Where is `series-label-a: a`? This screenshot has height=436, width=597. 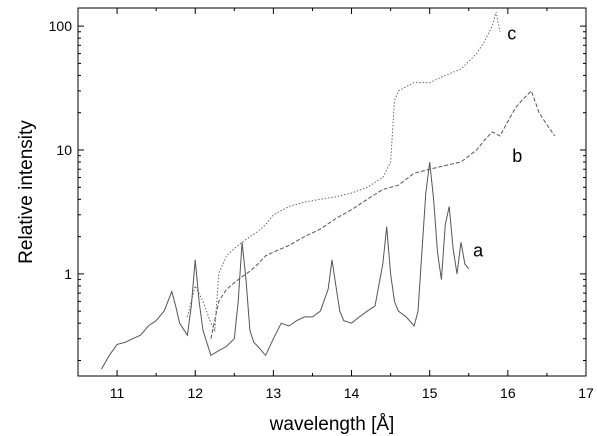
series-label-a: a is located at coordinates (478, 251).